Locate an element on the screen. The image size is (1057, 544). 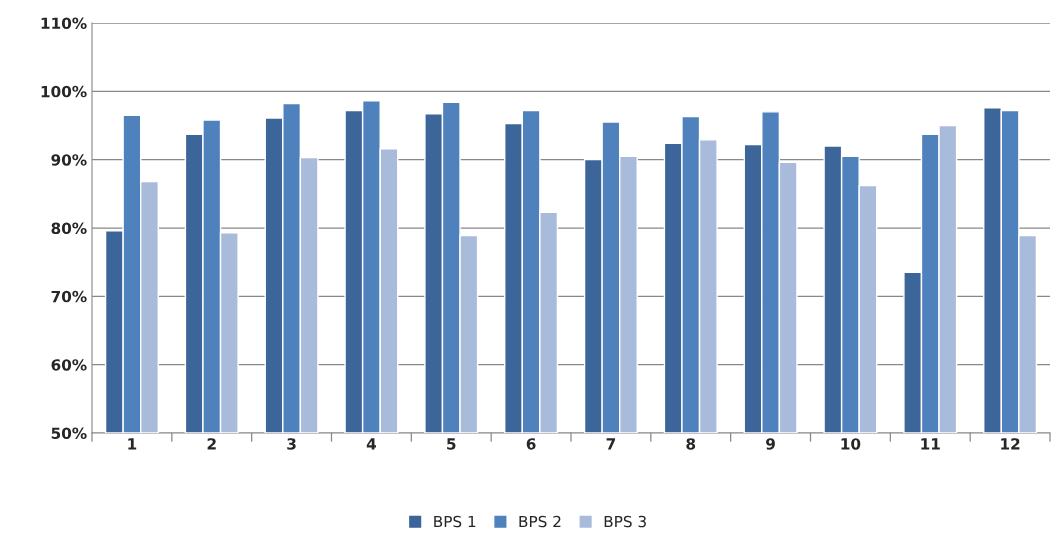
y-tick-label: 50% is located at coordinates (69, 433).